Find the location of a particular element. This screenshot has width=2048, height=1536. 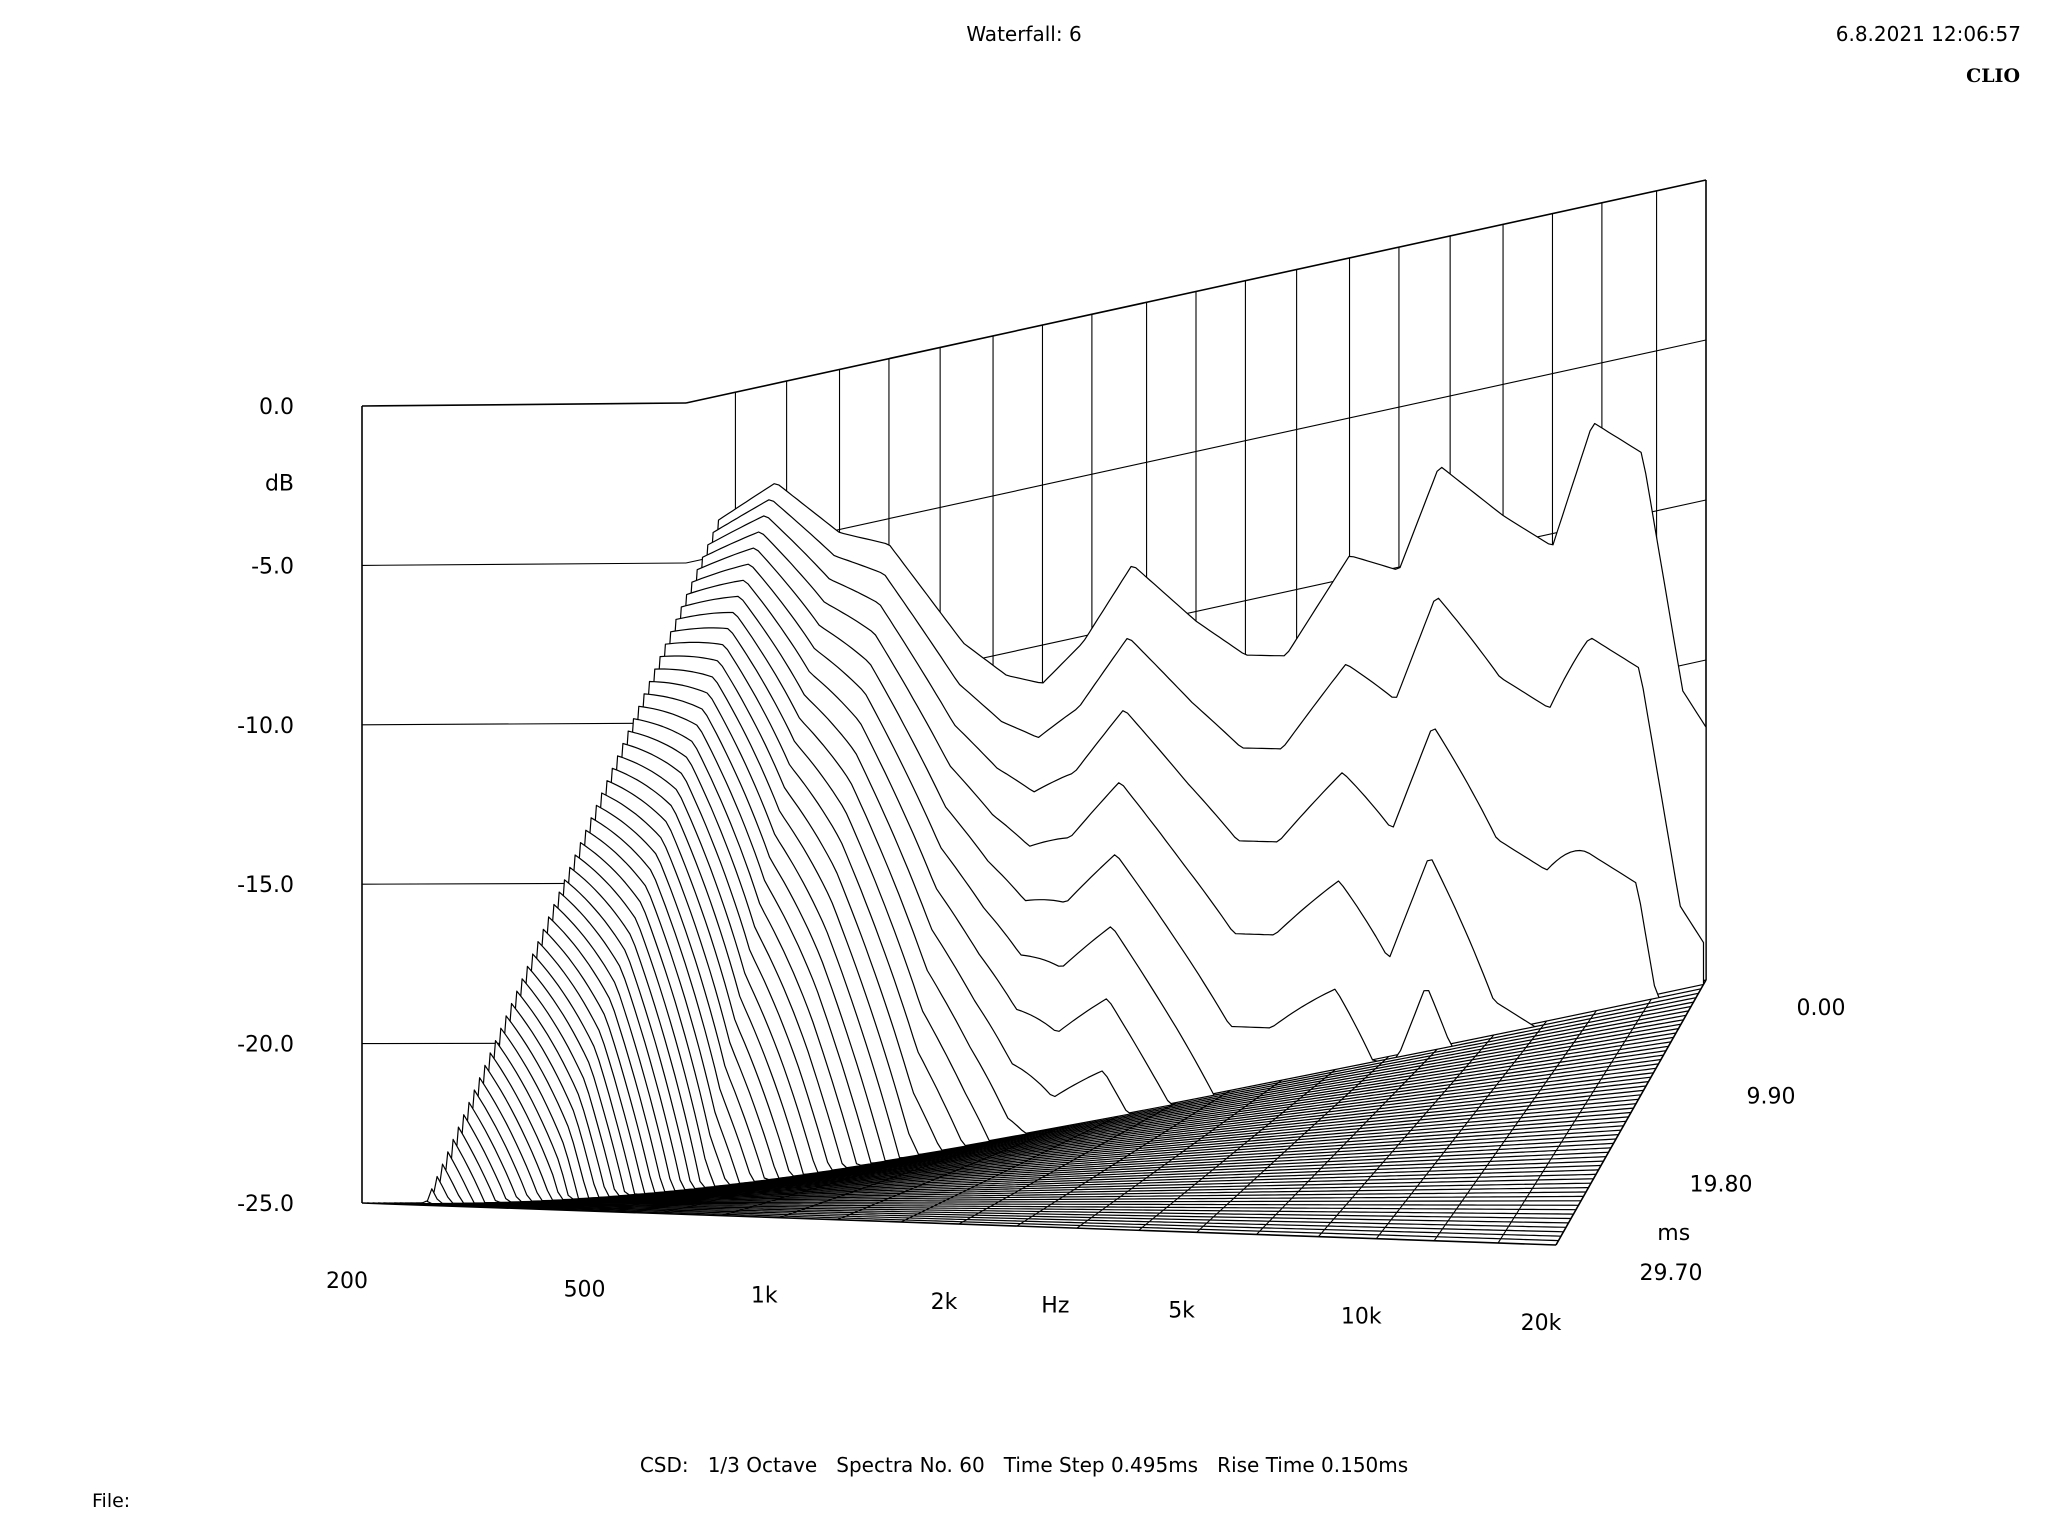

frequency-tick-label: 200 is located at coordinates (347, 1281).